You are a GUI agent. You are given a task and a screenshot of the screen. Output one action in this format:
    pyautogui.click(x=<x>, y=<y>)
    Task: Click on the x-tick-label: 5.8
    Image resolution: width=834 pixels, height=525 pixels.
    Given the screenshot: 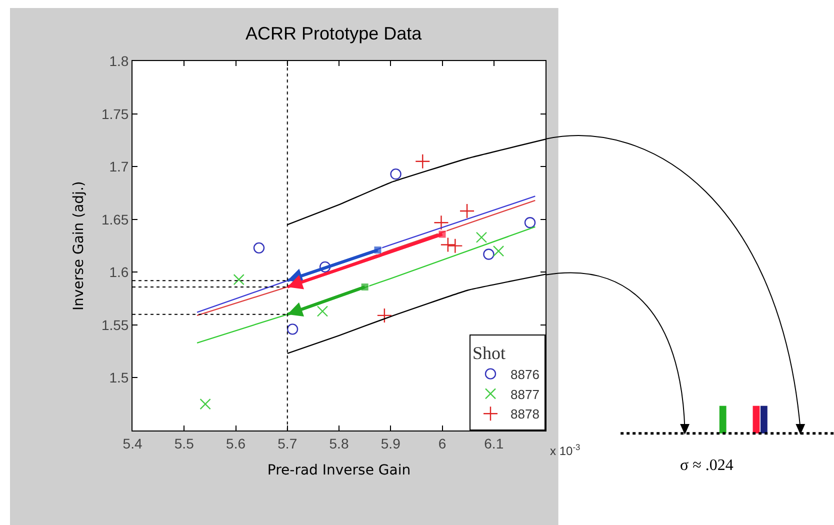 What is the action you would take?
    pyautogui.click(x=339, y=443)
    